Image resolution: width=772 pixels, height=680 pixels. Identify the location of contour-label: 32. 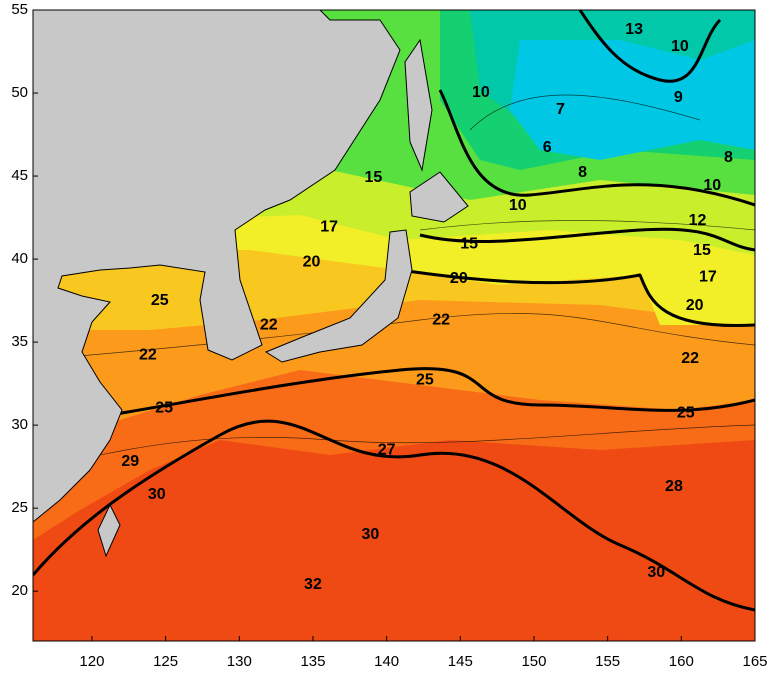
(313, 584).